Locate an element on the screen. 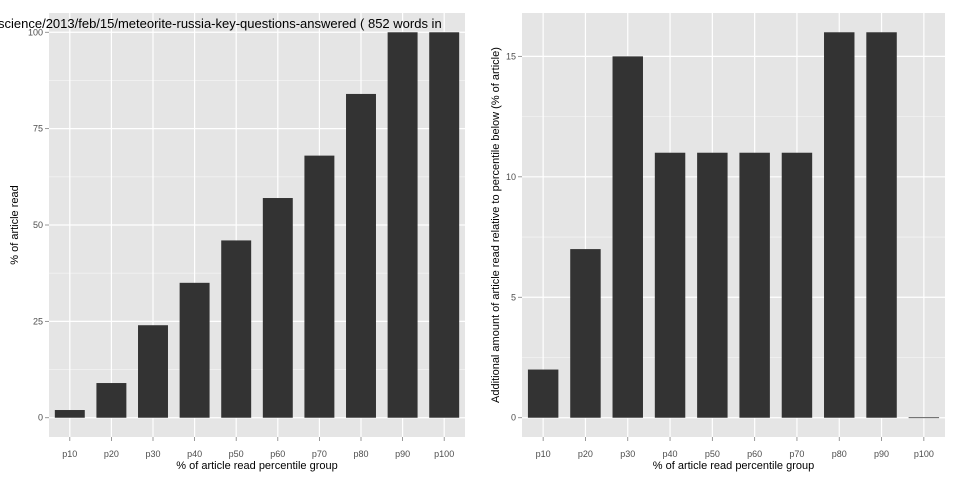  y-tick-label: 5 is located at coordinates (513, 297).